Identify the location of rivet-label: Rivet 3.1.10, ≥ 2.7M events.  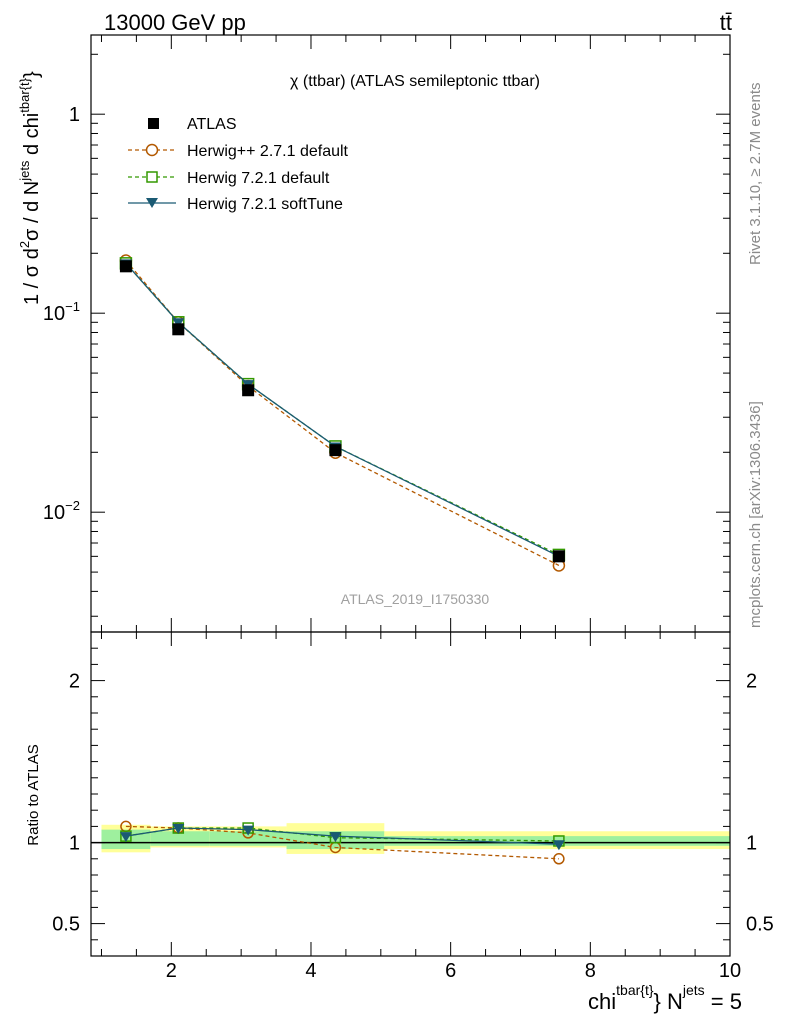
(755, 174).